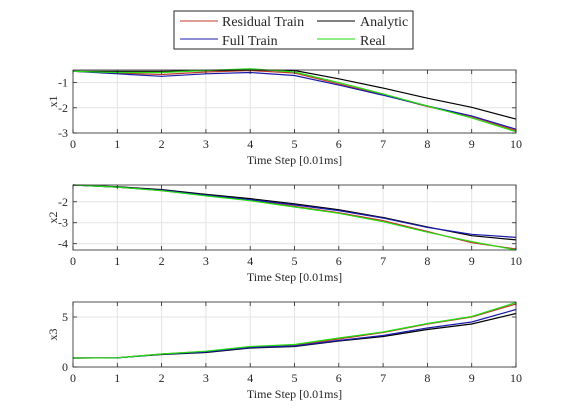 The image size is (570, 413). Describe the element at coordinates (65, 317) in the screenshot. I see `y-tick-label: 5` at that location.